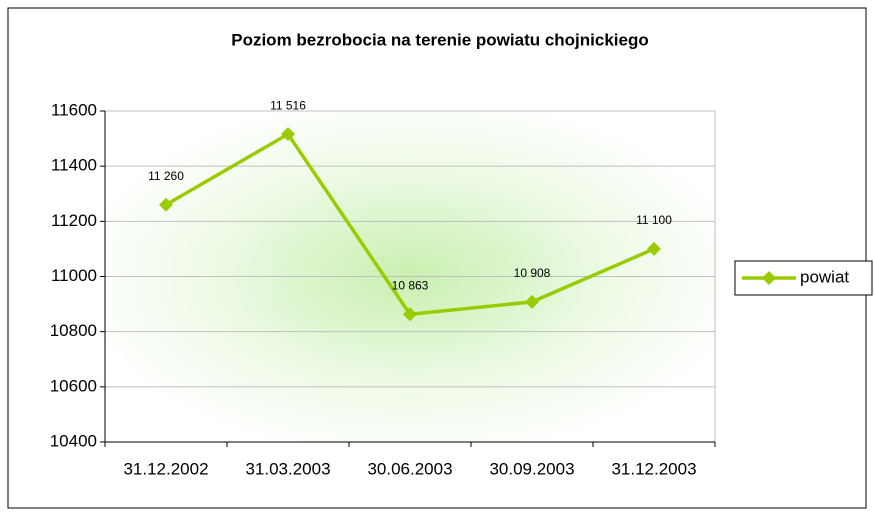 The width and height of the screenshot is (874, 513). What do you see at coordinates (74, 109) in the screenshot?
I see `y-tick-label: 11600` at bounding box center [74, 109].